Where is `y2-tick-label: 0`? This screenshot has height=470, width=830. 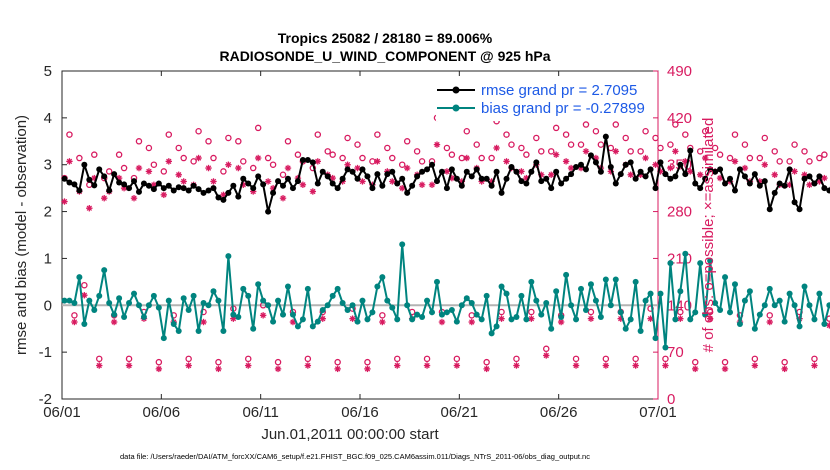 y2-tick-label: 0 is located at coordinates (671, 399).